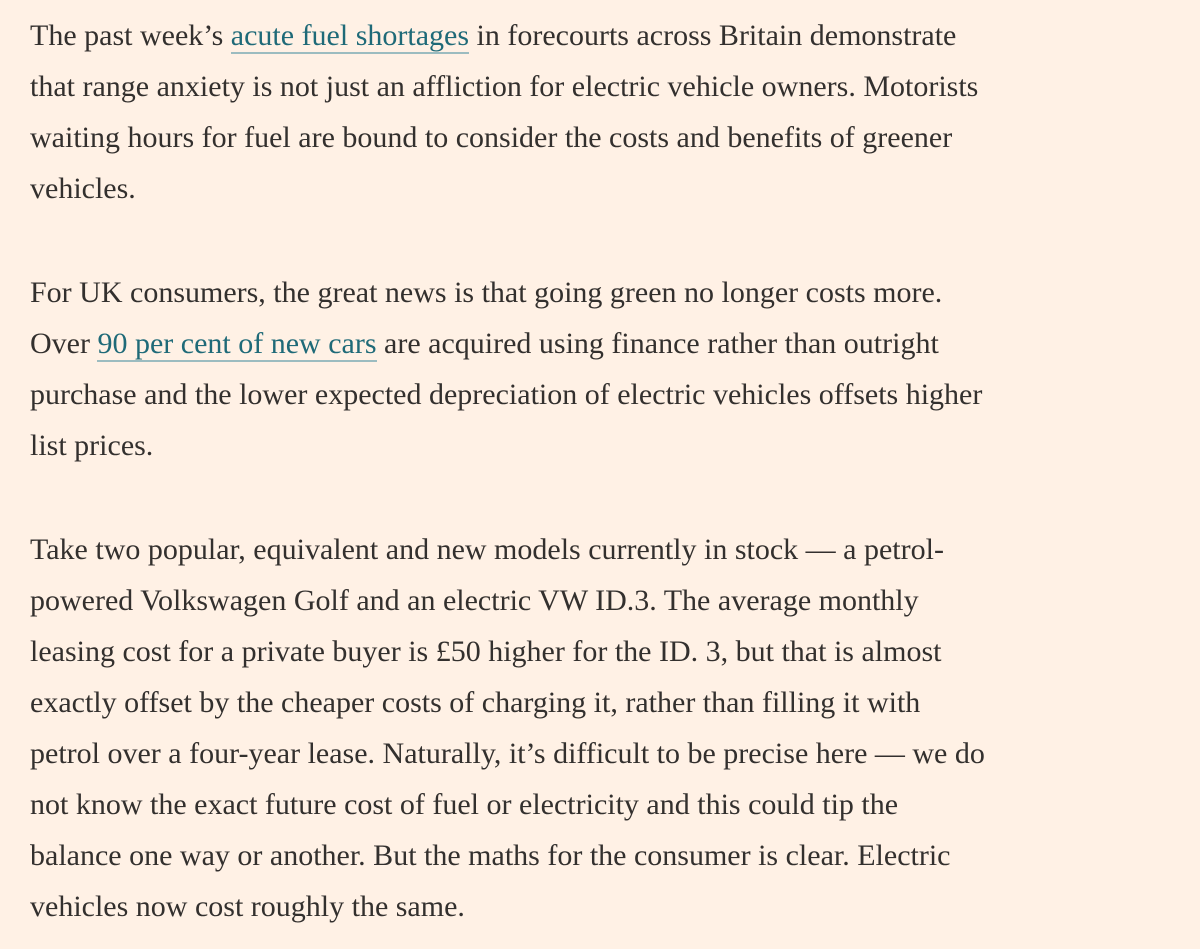  Describe the element at coordinates (350, 36) in the screenshot. I see `inline-link: acute fuel shortages` at that location.